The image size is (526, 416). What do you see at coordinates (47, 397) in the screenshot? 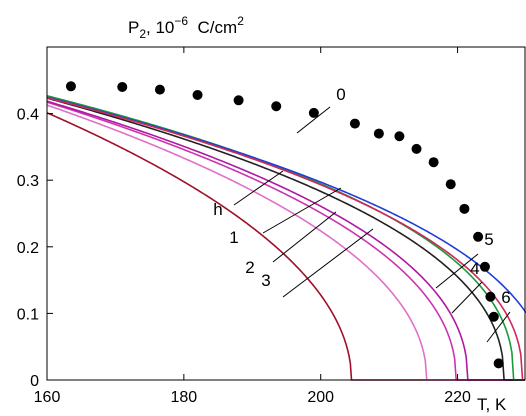
I see `x-tick-label: 160` at bounding box center [47, 397].